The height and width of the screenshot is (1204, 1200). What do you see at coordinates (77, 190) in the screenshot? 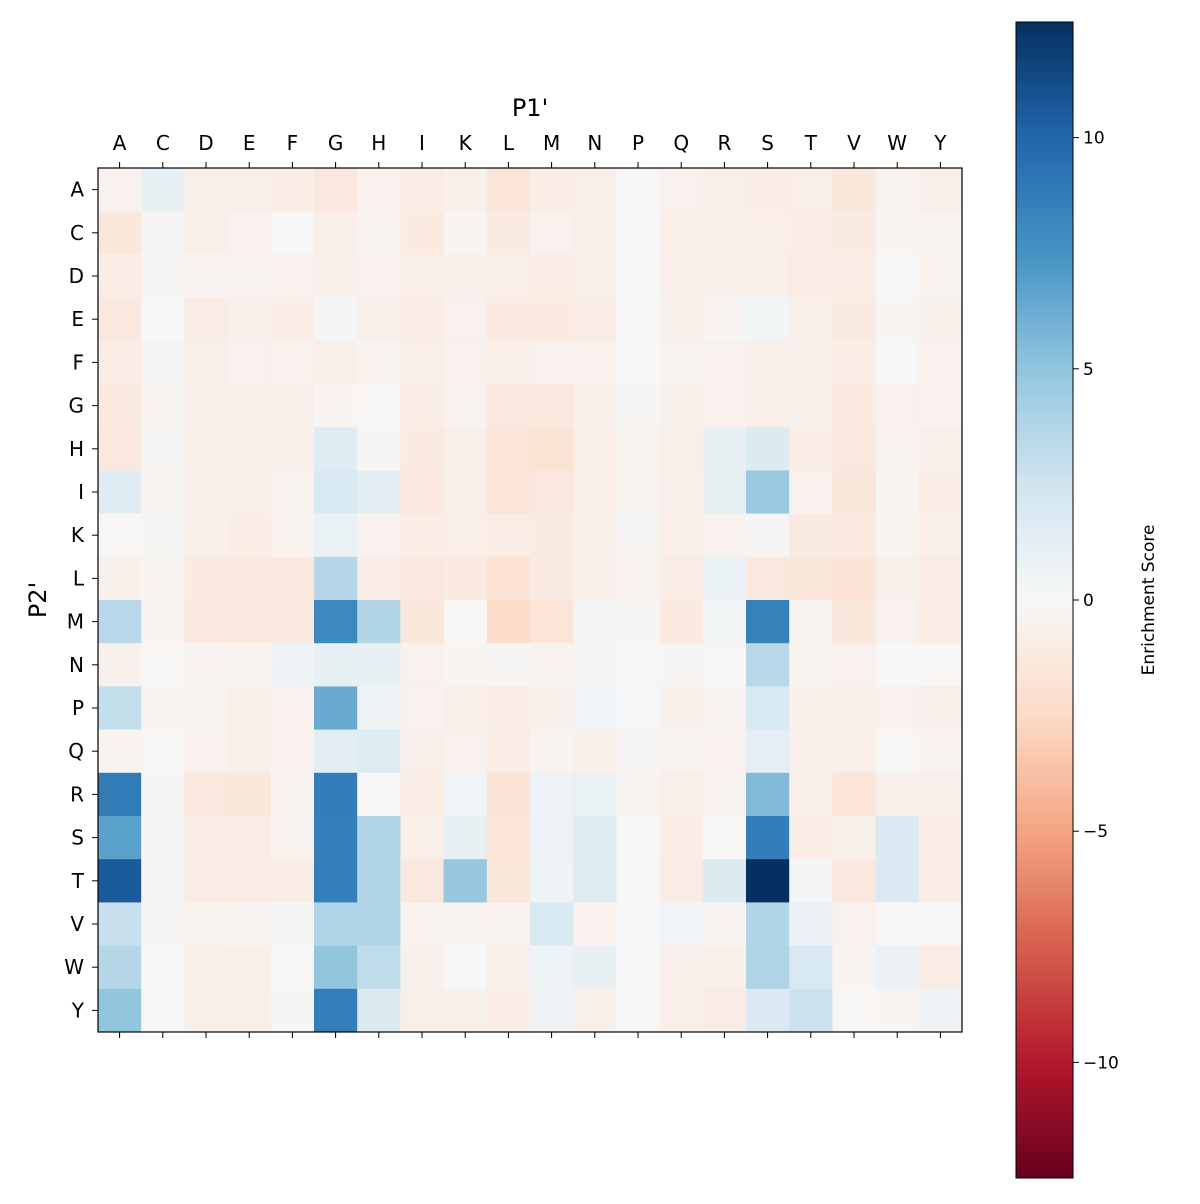
I see `y-tick-label: A` at bounding box center [77, 190].